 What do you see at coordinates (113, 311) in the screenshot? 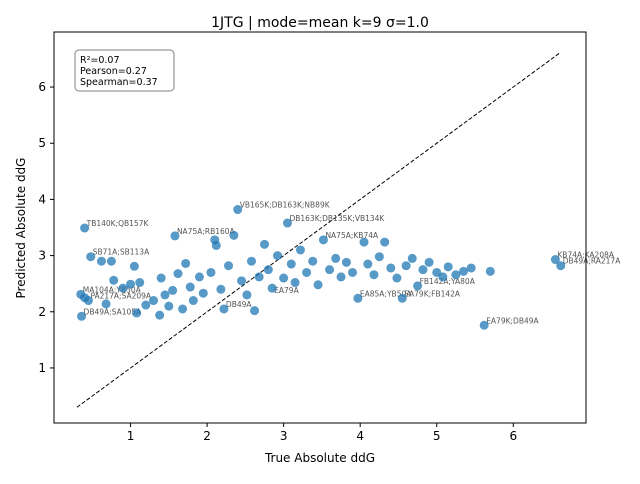
I see `point-label: DB49A;SA105A` at bounding box center [113, 311].